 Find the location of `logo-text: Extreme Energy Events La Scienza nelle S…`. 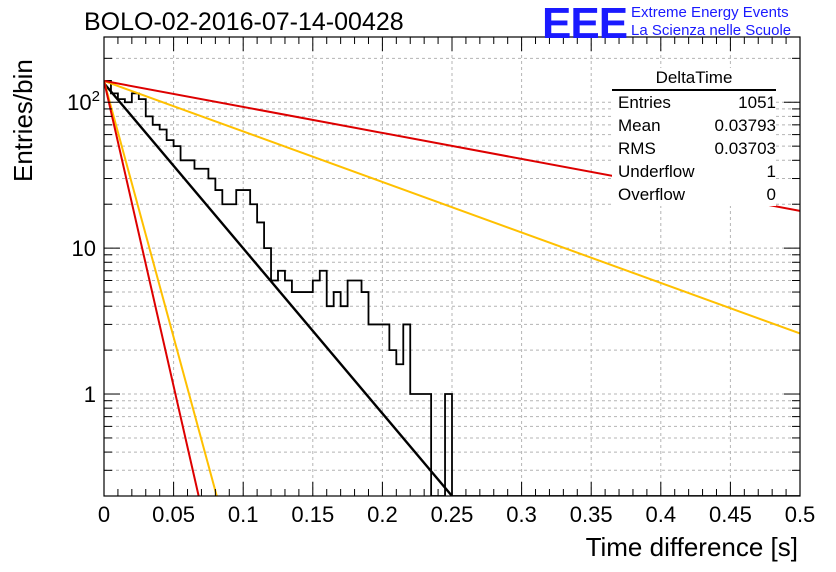

logo-text: Extreme Energy Events La Scienza nelle S… is located at coordinates (711, 22).